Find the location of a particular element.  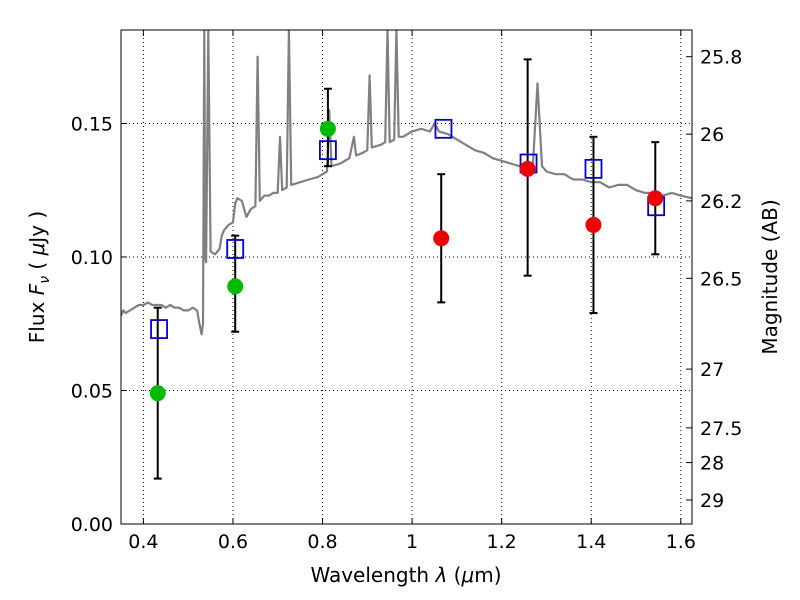

right-tick-label: 27.5 is located at coordinates (721, 429).